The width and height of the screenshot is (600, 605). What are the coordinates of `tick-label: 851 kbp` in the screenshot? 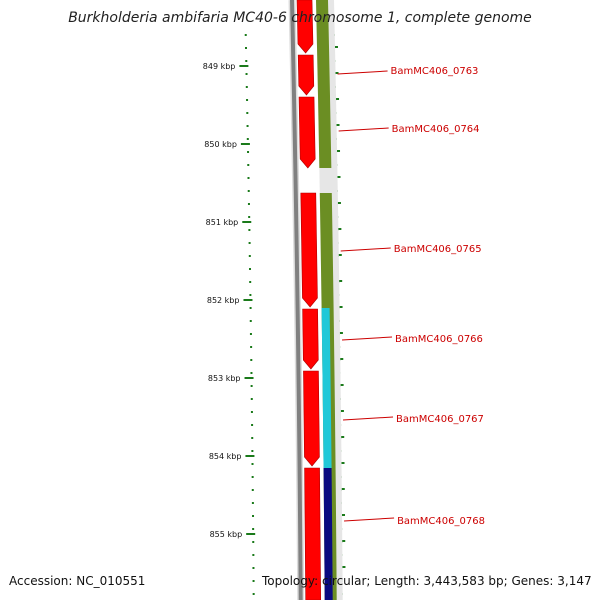 It's located at (222, 222).